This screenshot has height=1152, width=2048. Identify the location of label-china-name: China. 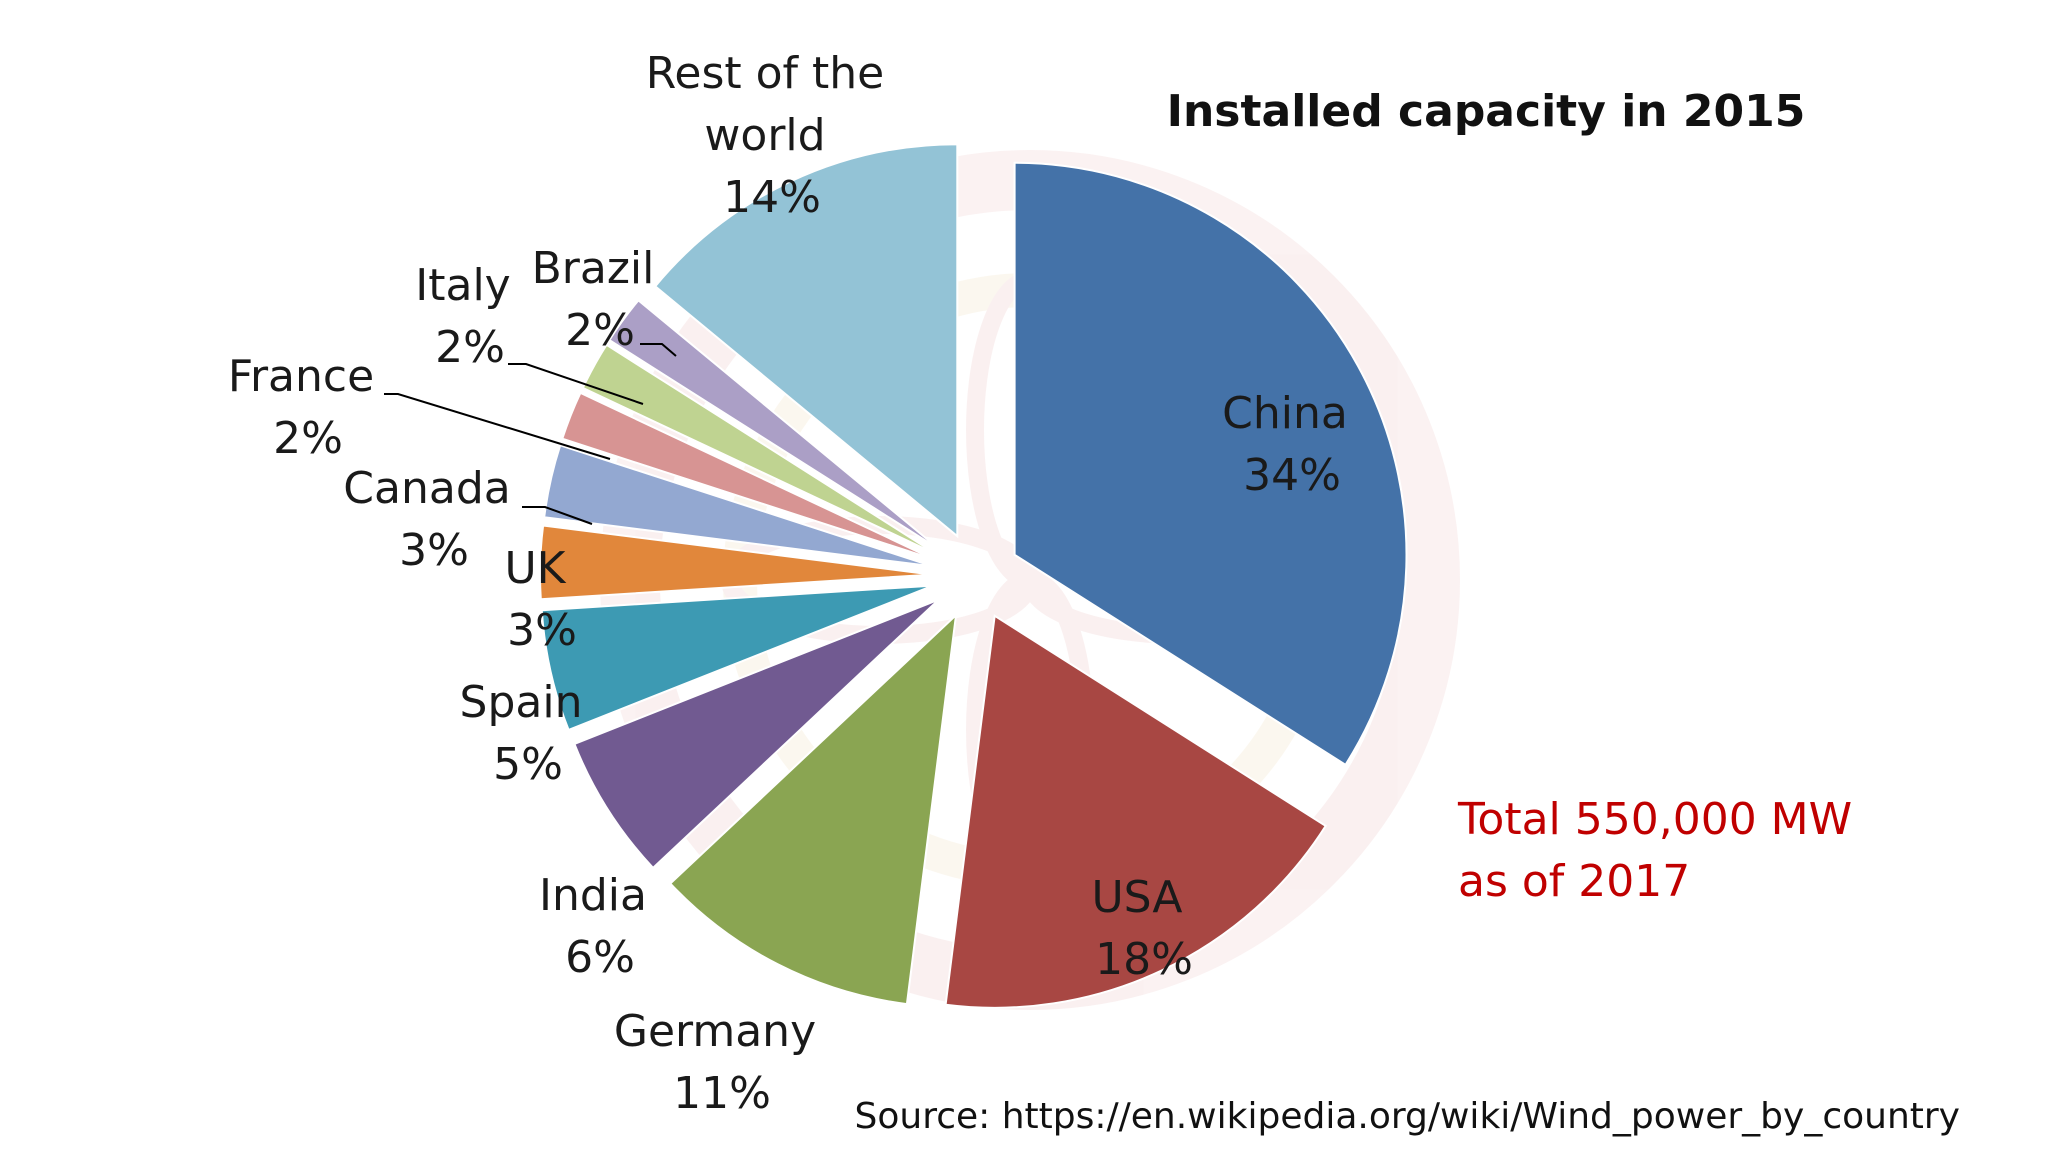
(1285, 413).